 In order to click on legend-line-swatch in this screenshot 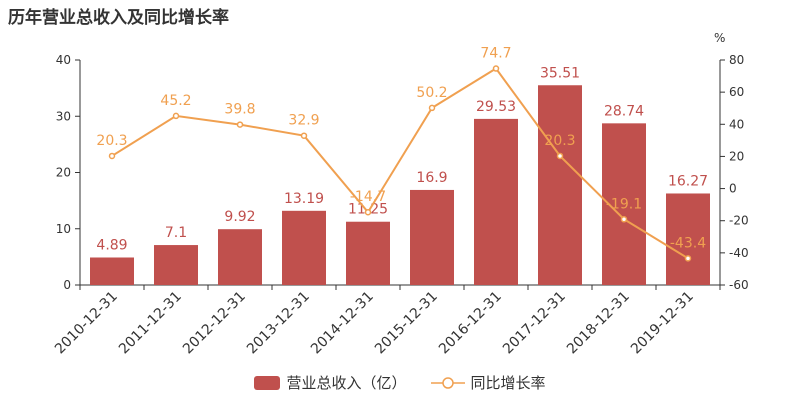, I will do `click(447, 382)`.